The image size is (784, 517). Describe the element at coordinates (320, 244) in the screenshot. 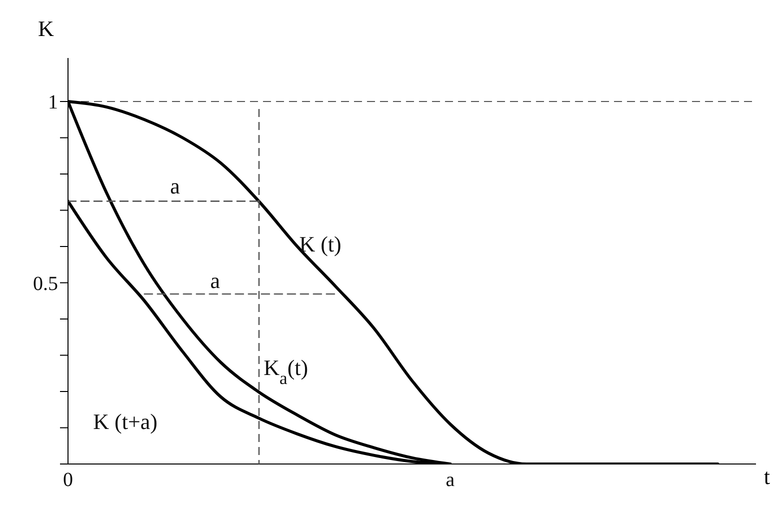

I see `annotation: K (t)` at that location.